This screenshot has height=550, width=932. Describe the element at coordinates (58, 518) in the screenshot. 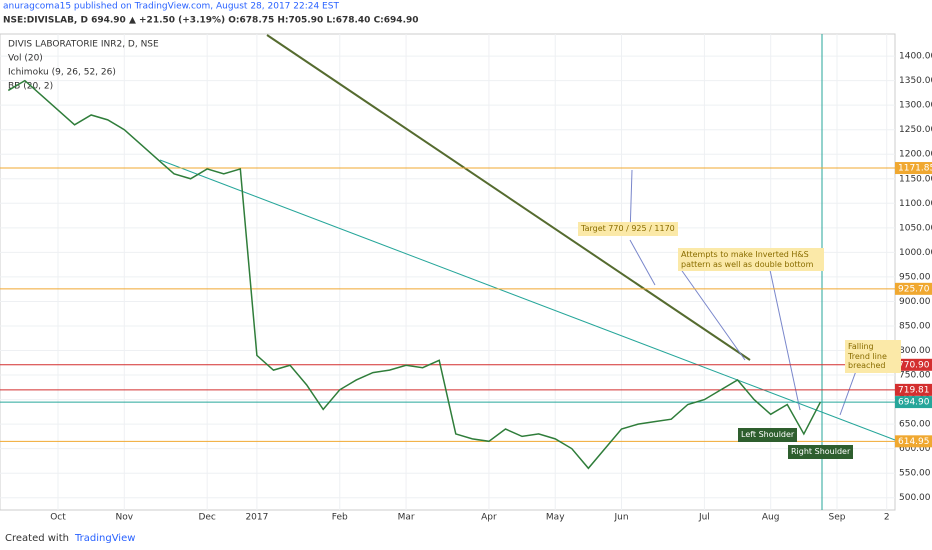

I see `x-tick-label: Oct` at that location.